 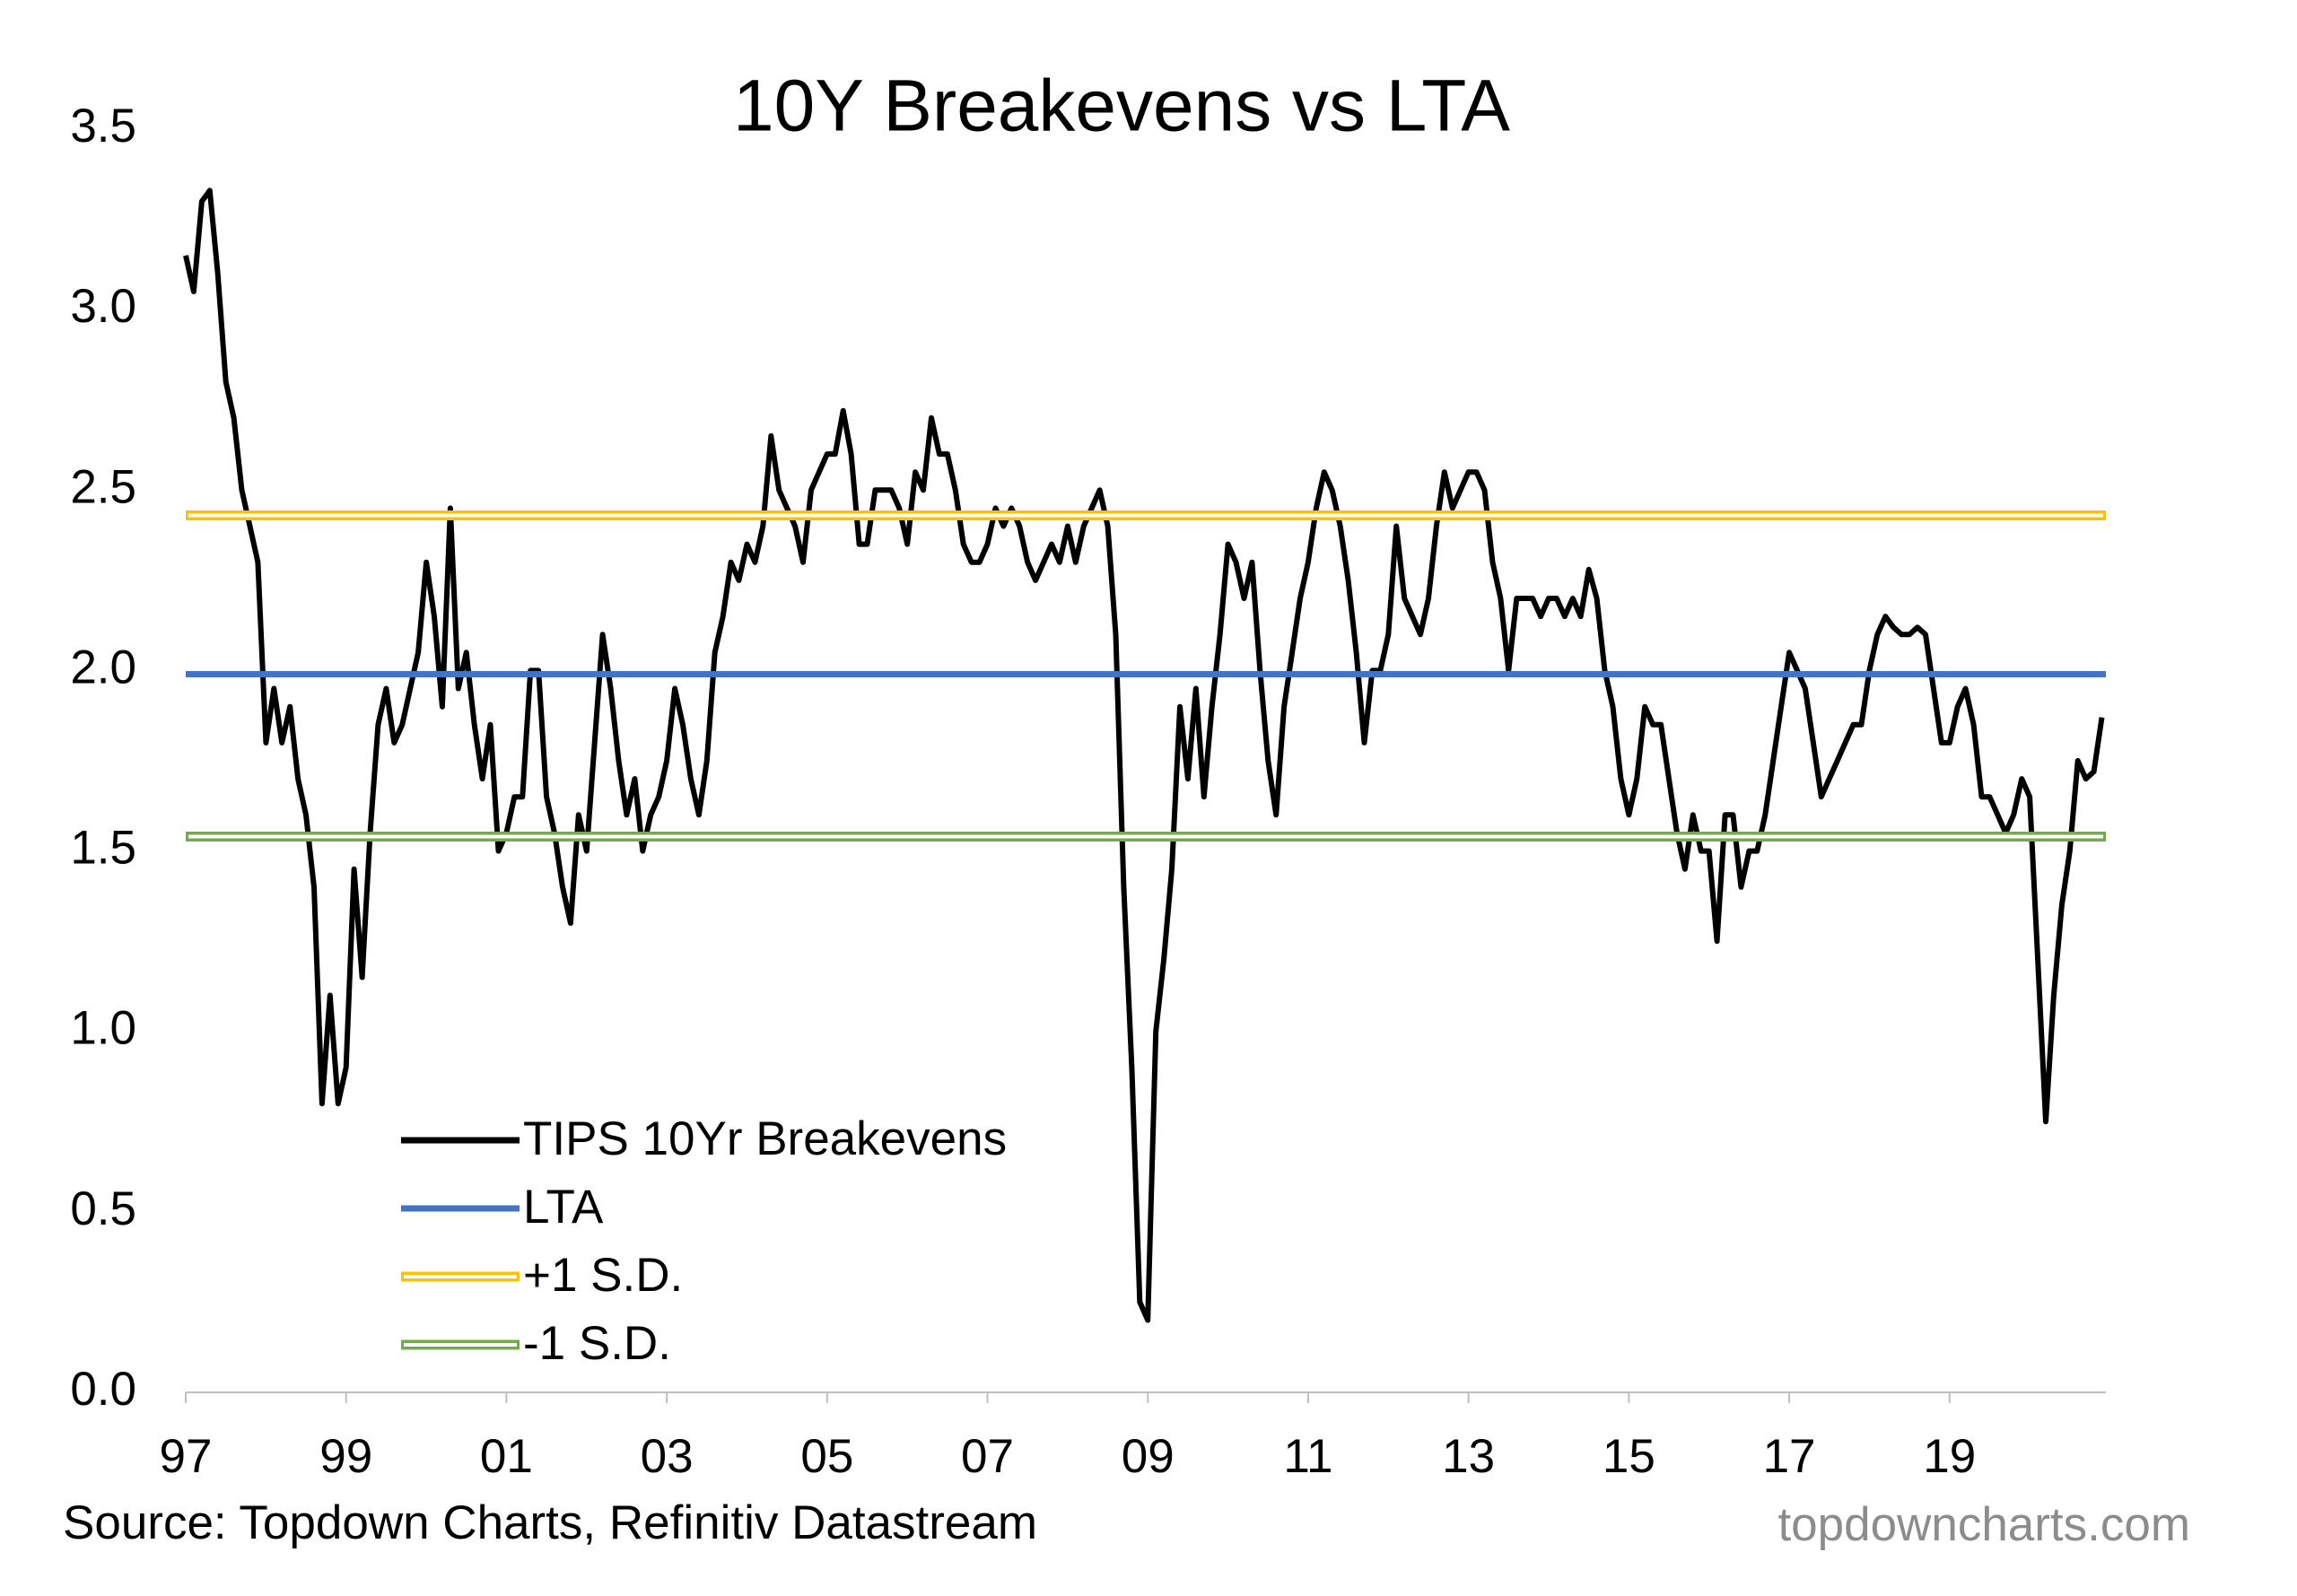 I want to click on x-tick-label: 11, so click(x=1307, y=1456).